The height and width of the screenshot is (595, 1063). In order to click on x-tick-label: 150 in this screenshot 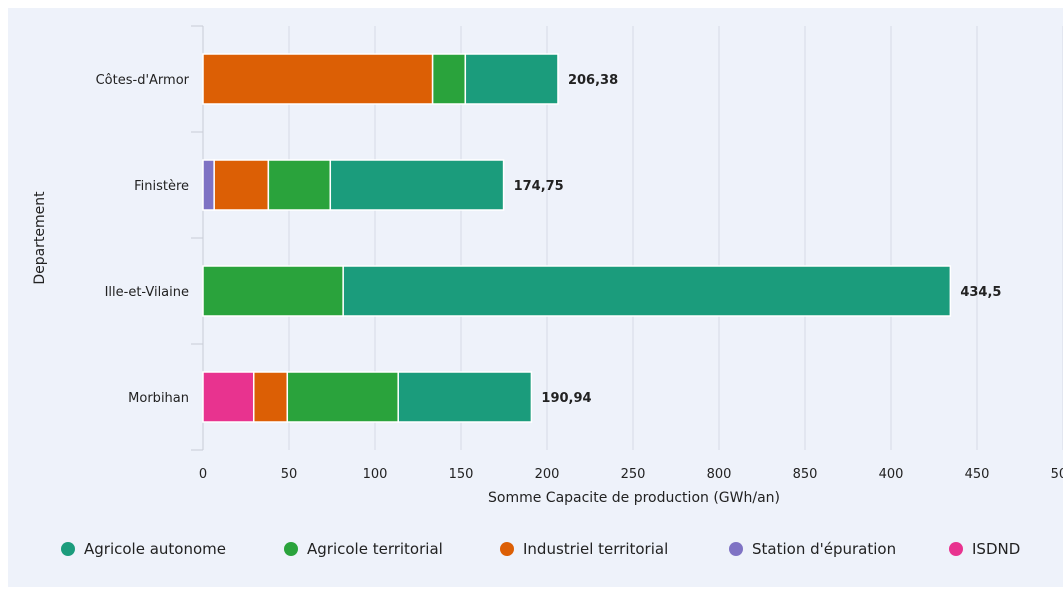, I will do `click(461, 474)`.